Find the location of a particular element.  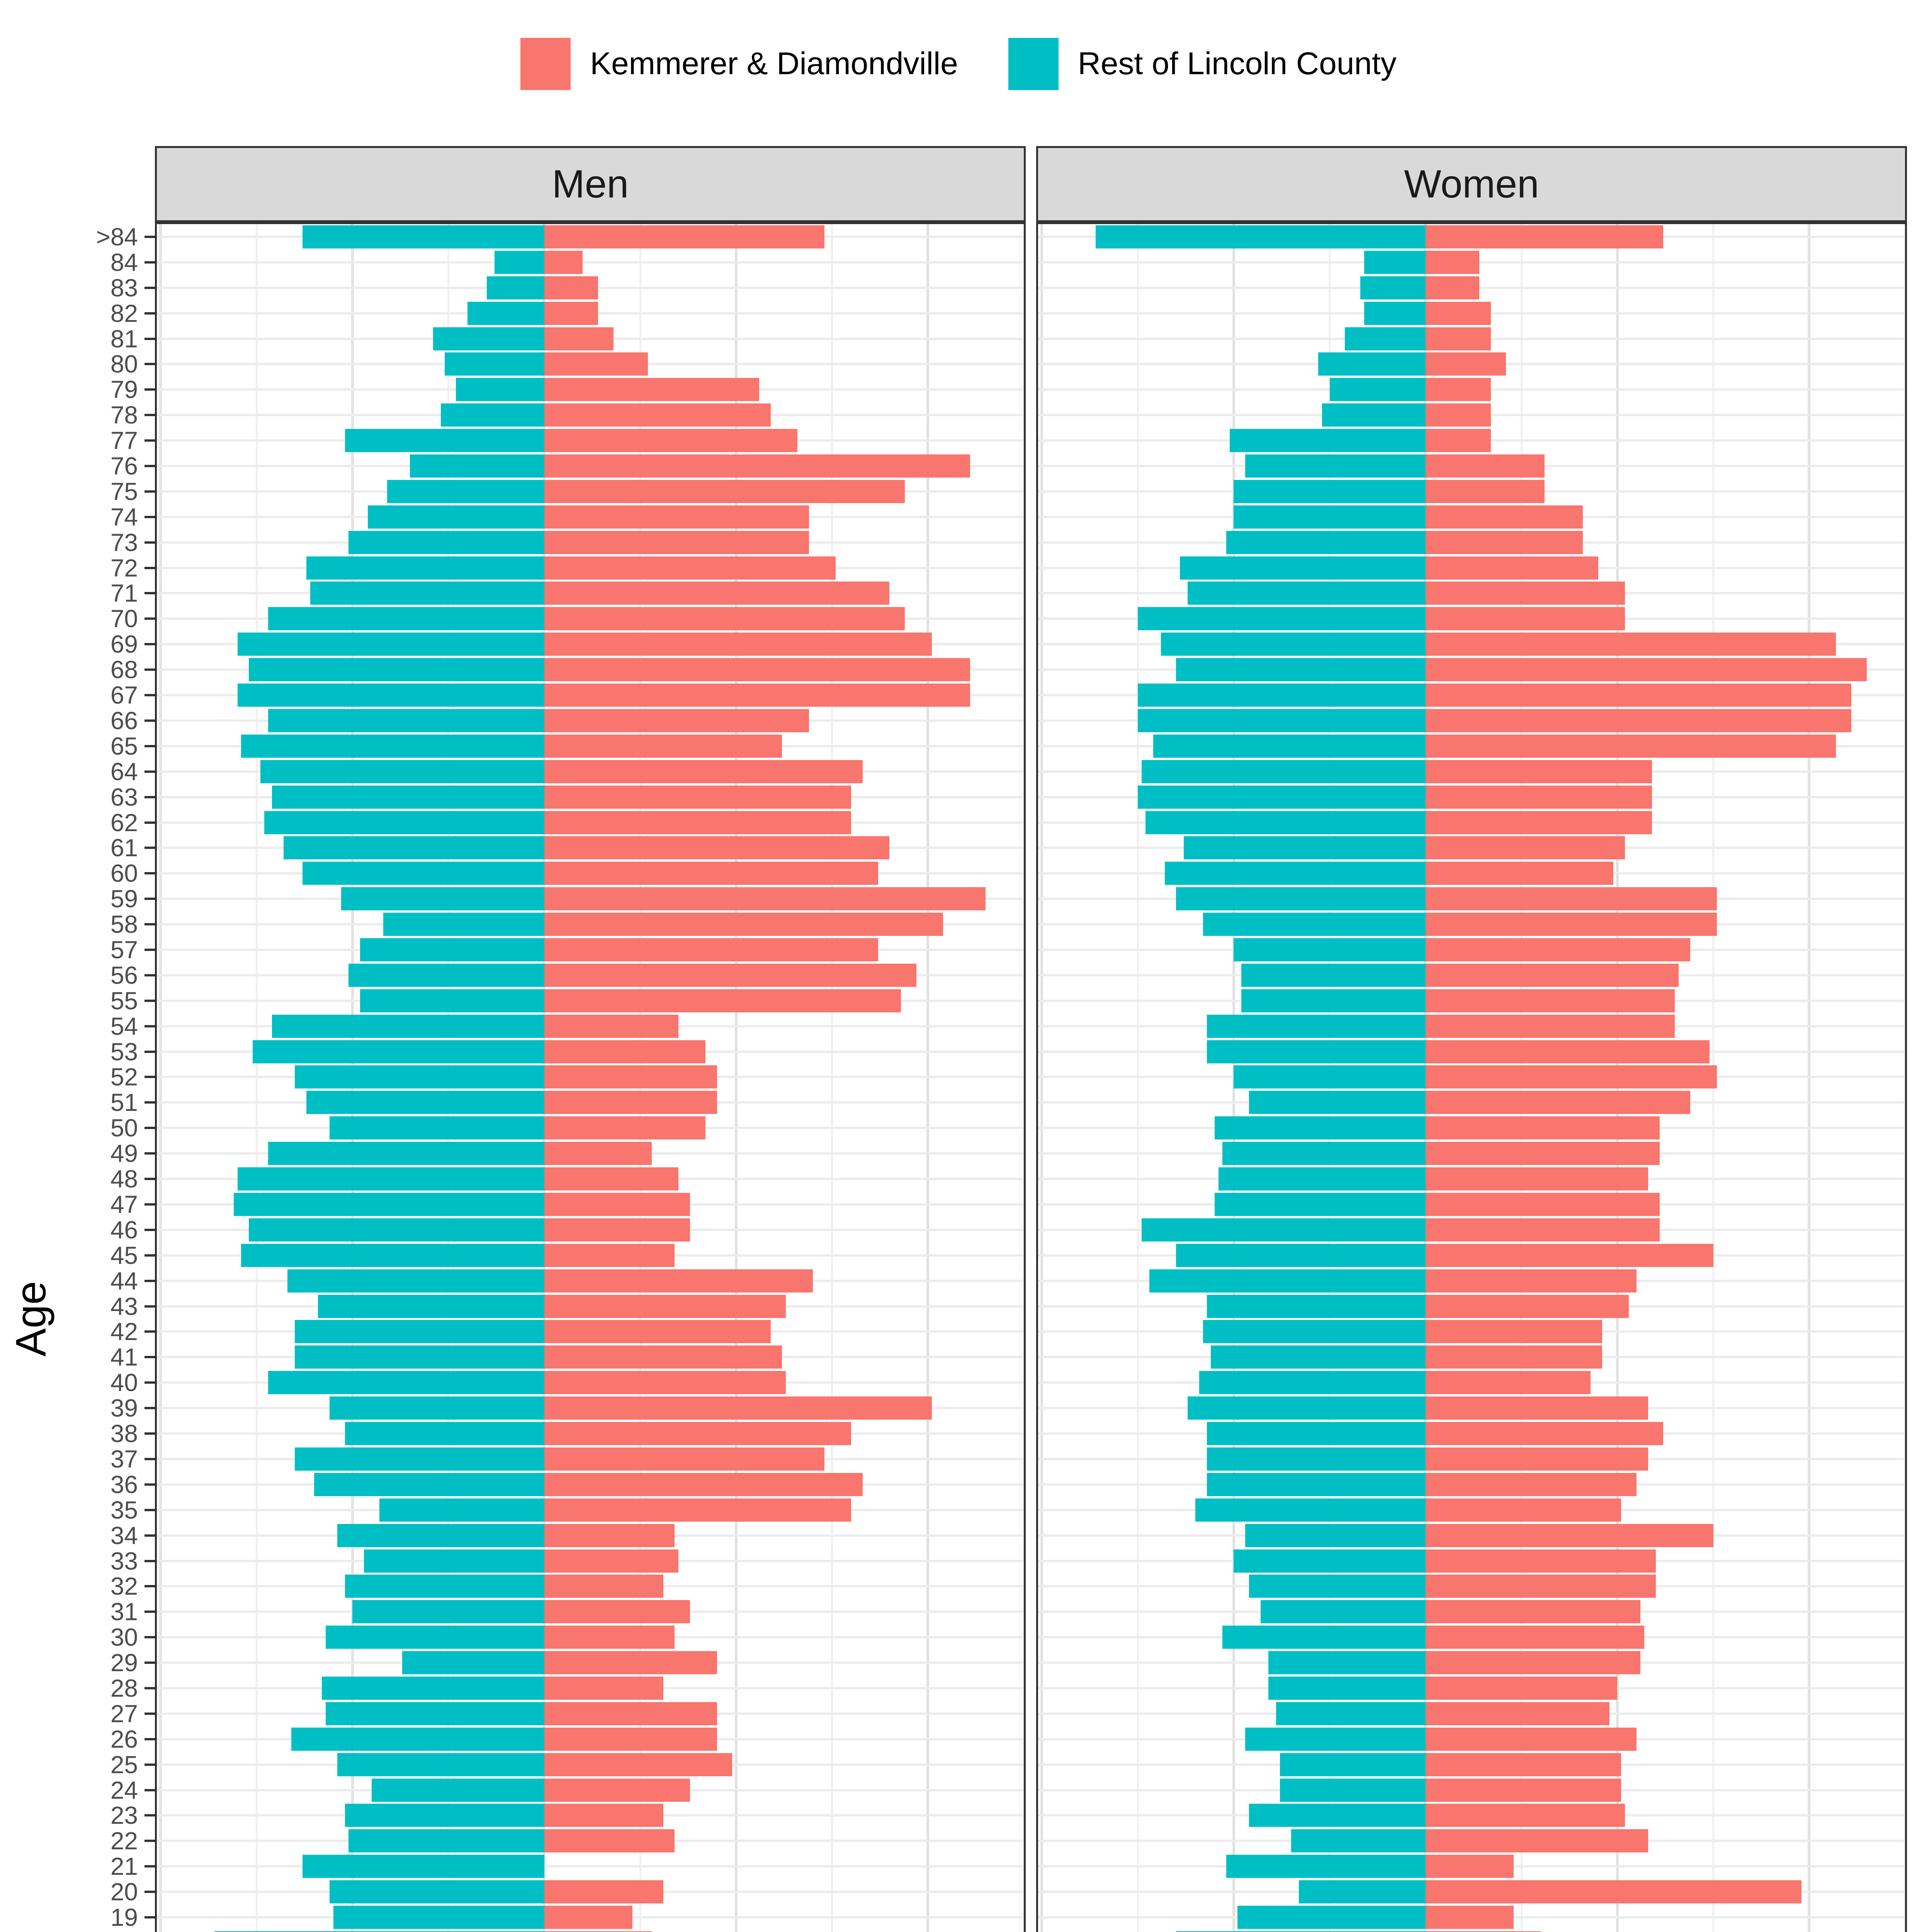

y-tick-label-age-39: 39 is located at coordinates (124, 1408).